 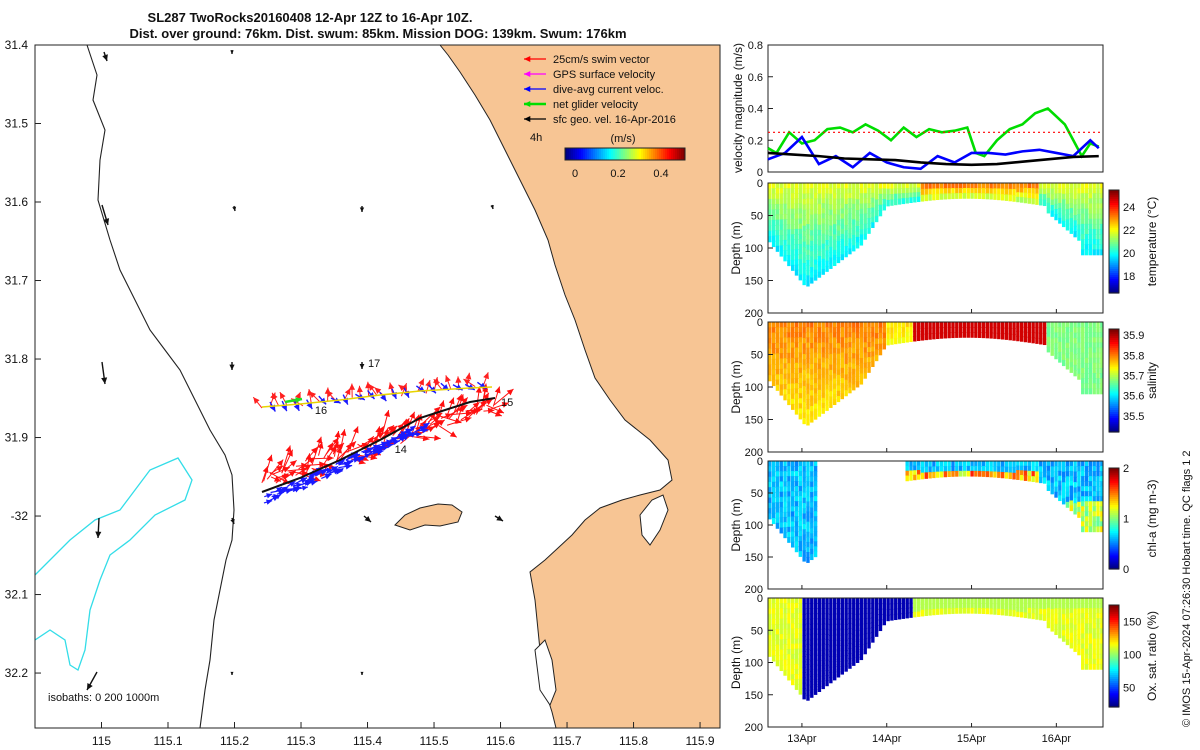 What do you see at coordinates (485, 396) in the screenshot?
I see `swim-vector-head` at bounding box center [485, 396].